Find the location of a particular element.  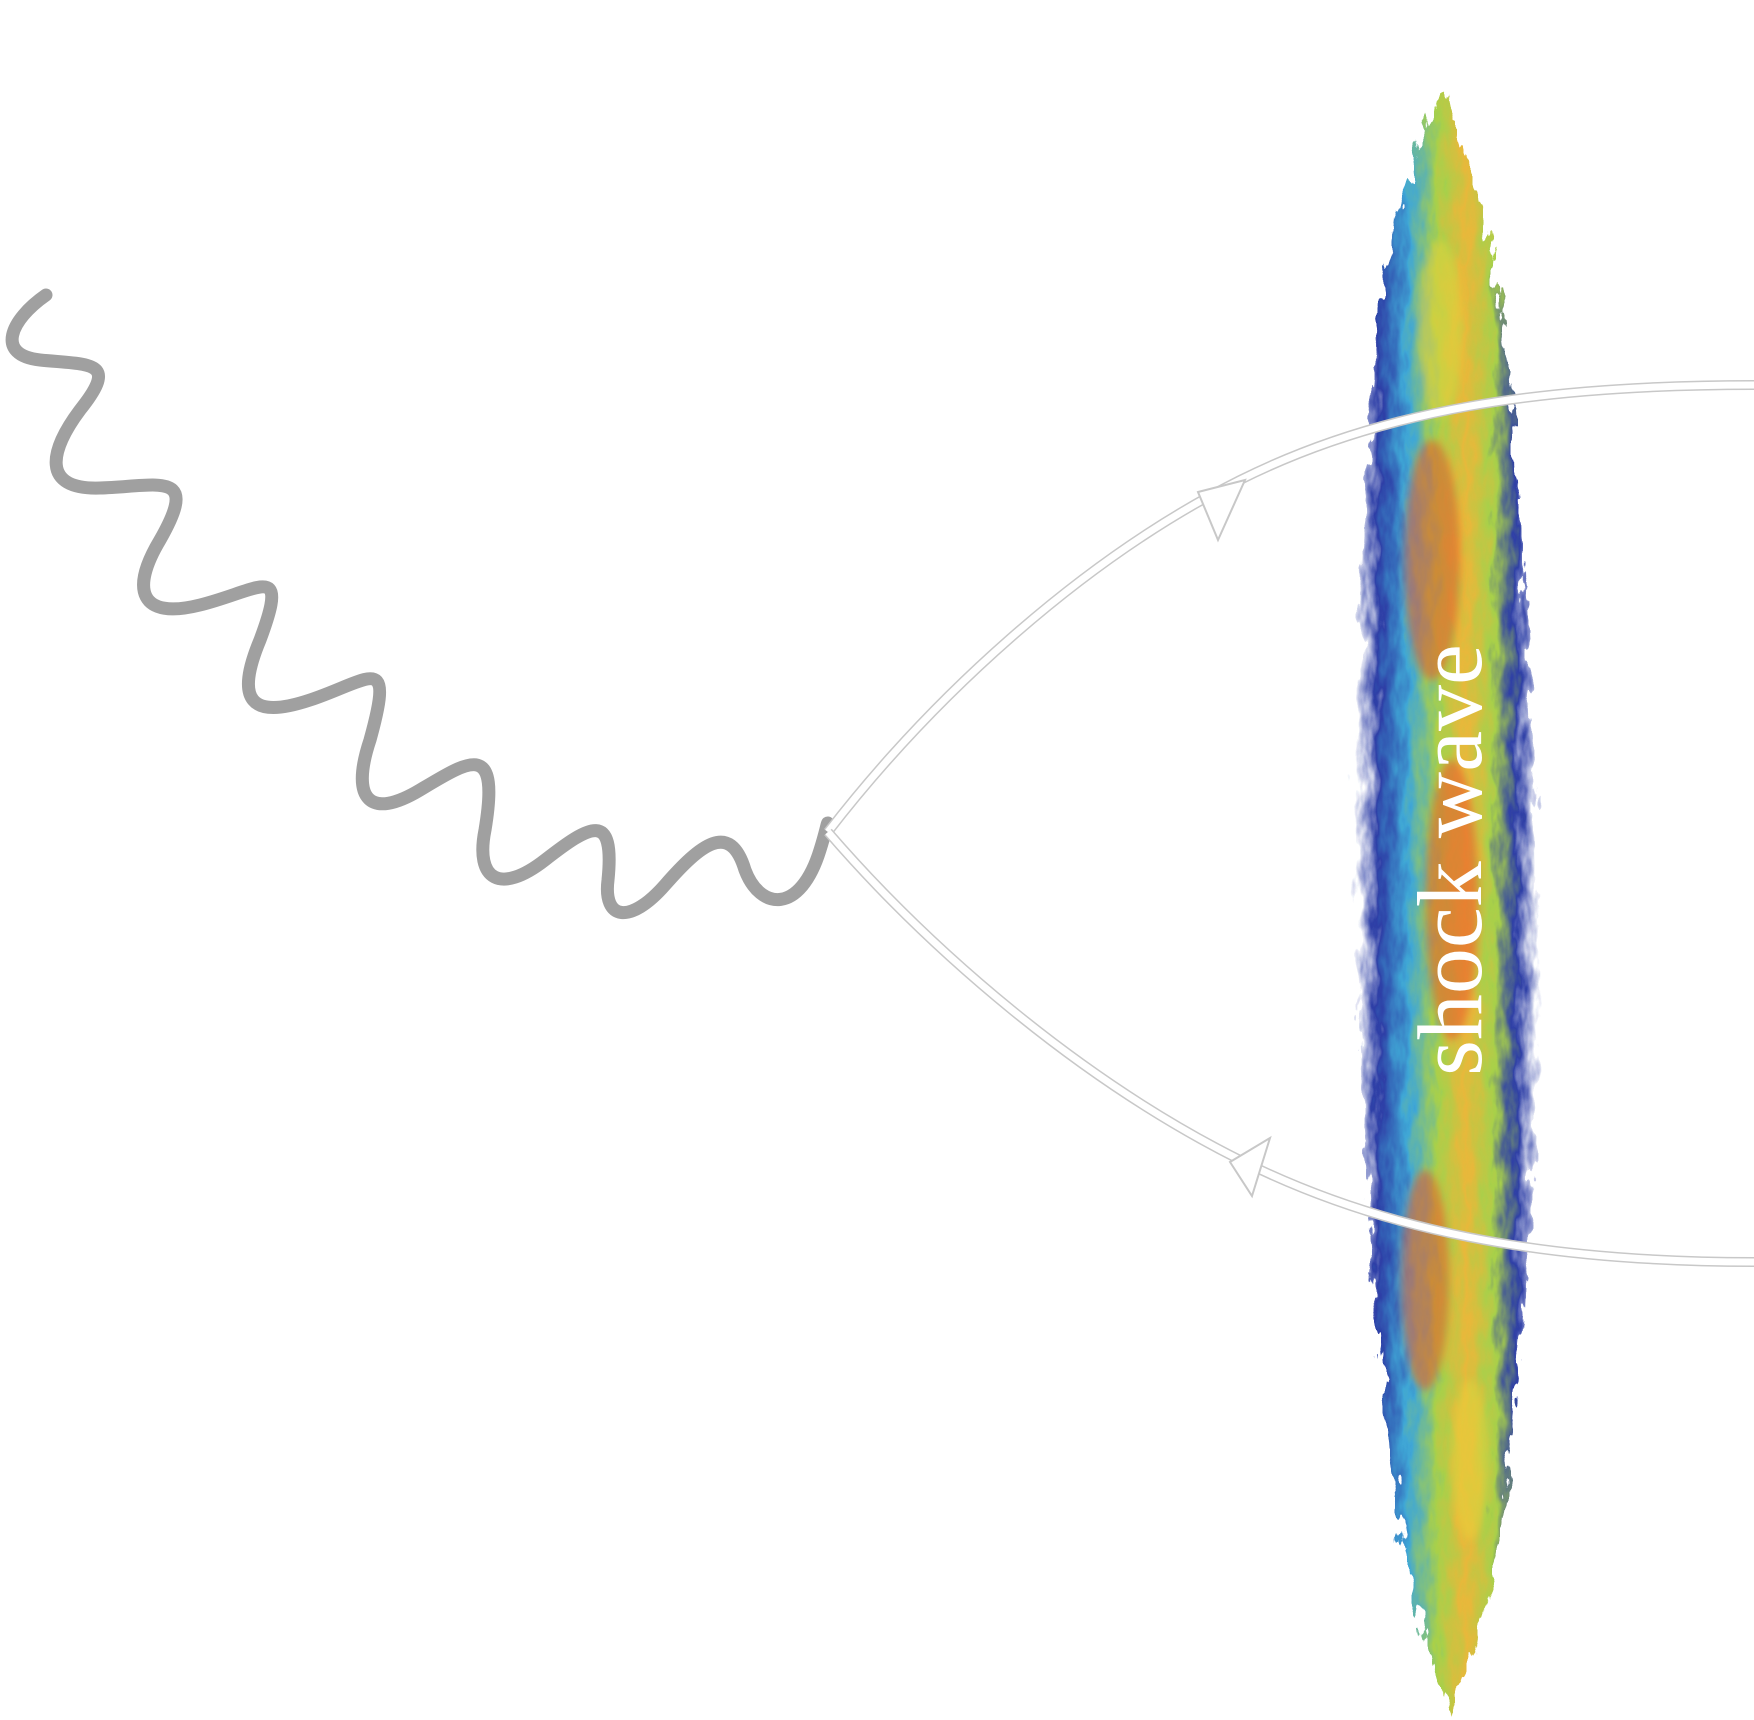

lower-fermion-line is located at coordinates (1289, 1047).